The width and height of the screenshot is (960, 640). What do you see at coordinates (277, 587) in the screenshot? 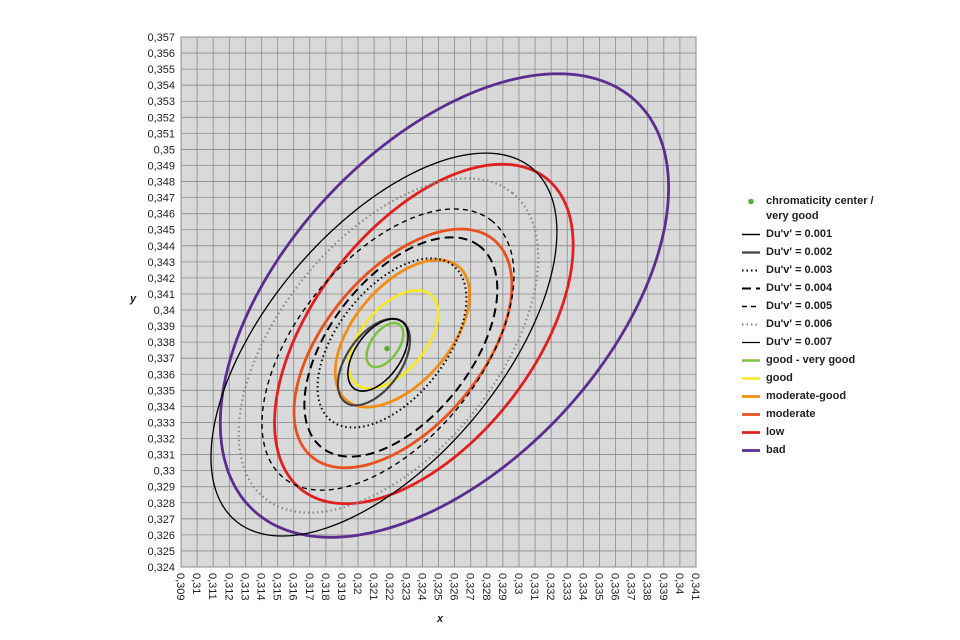
I see `x-tick-label: 0,315` at bounding box center [277, 587].